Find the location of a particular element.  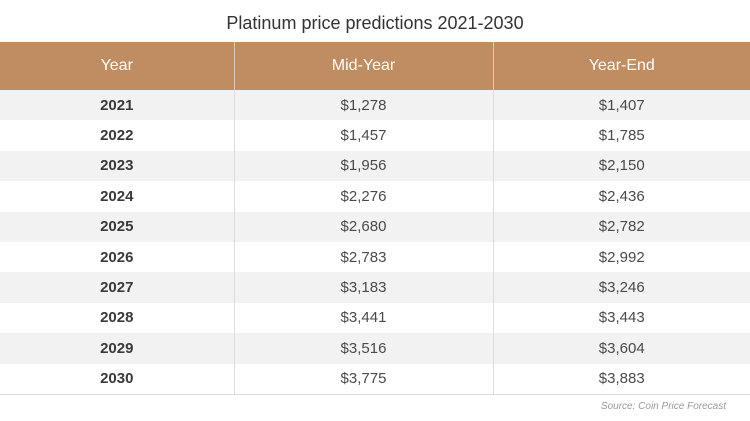

year-cell: 2022 is located at coordinates (117, 135).